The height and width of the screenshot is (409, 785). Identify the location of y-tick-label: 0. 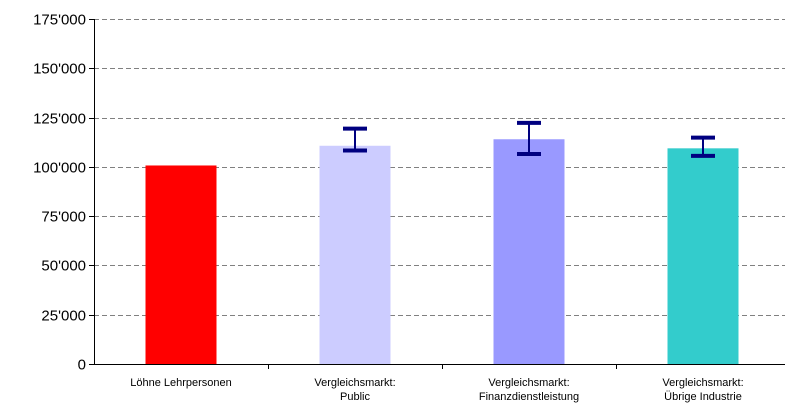
(82, 365).